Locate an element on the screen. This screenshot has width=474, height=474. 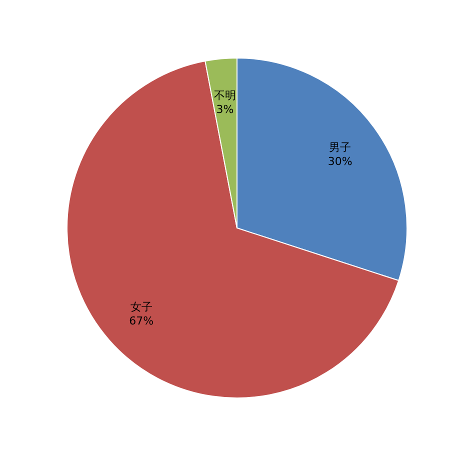
data-label: 30% is located at coordinates (340, 161).